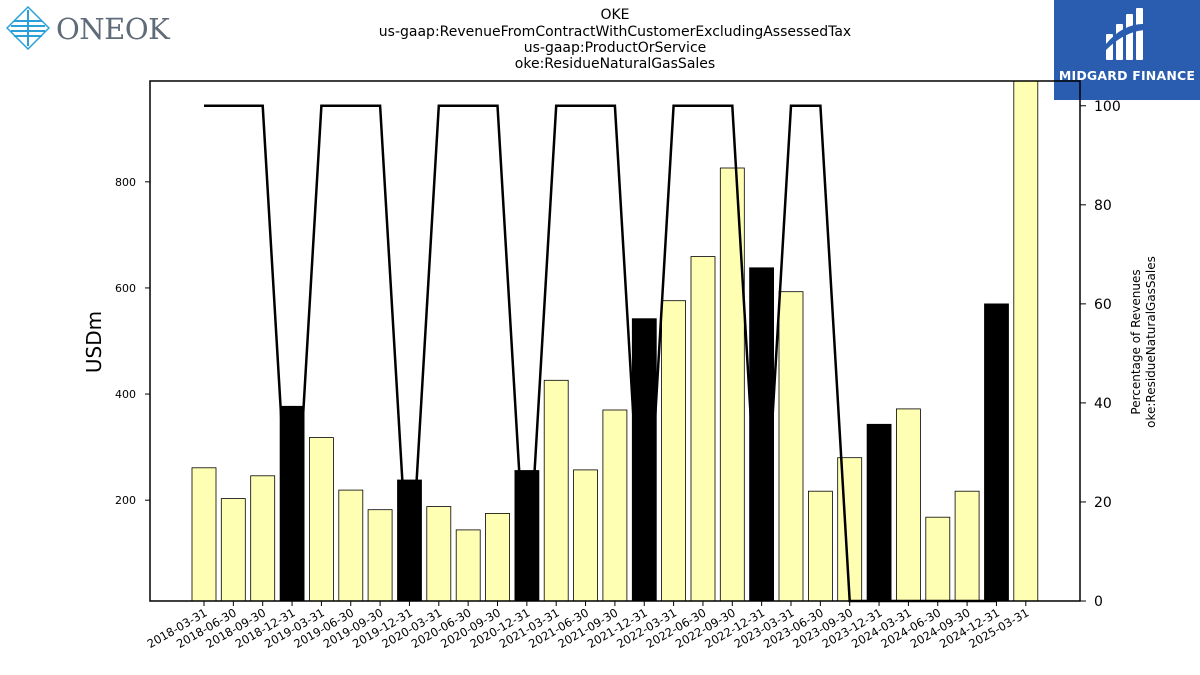  I want to click on diamond-logo-icon, so click(28, 28).